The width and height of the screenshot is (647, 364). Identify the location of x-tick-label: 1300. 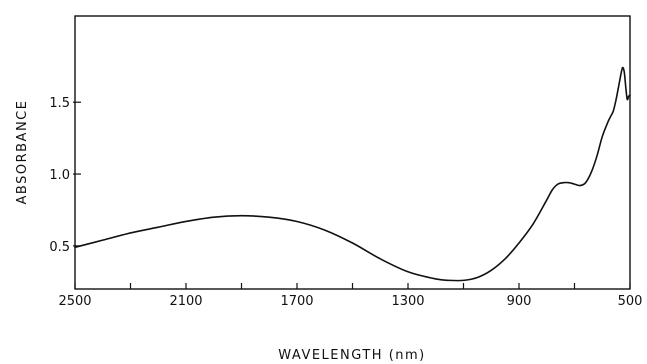
(407, 301).